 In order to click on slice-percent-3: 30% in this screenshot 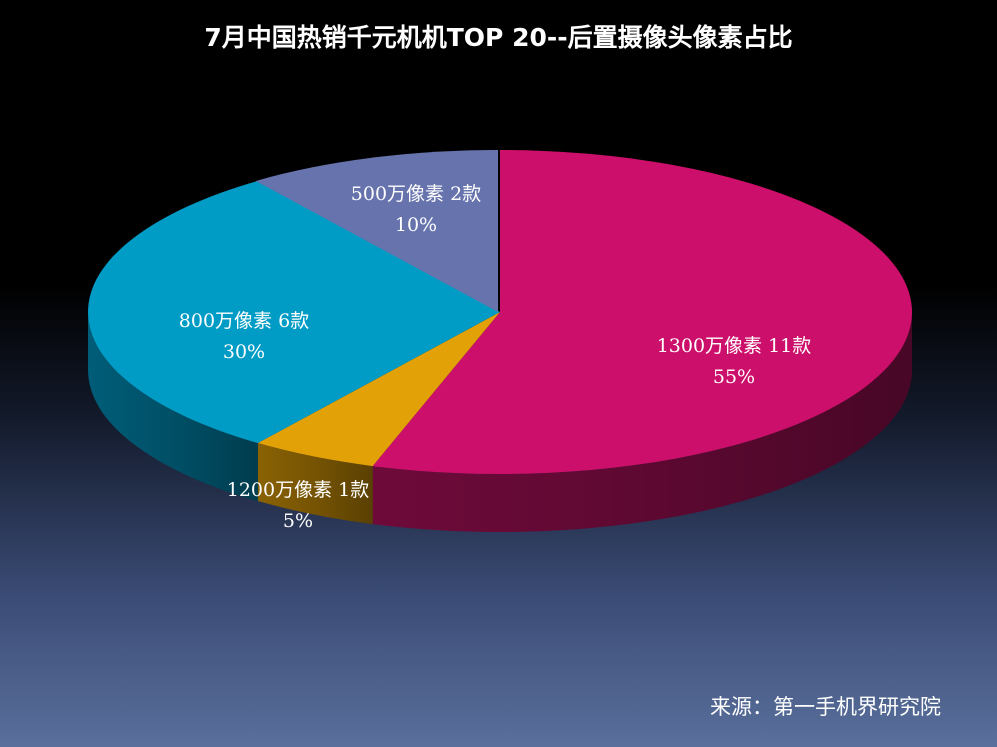, I will do `click(244, 352)`.